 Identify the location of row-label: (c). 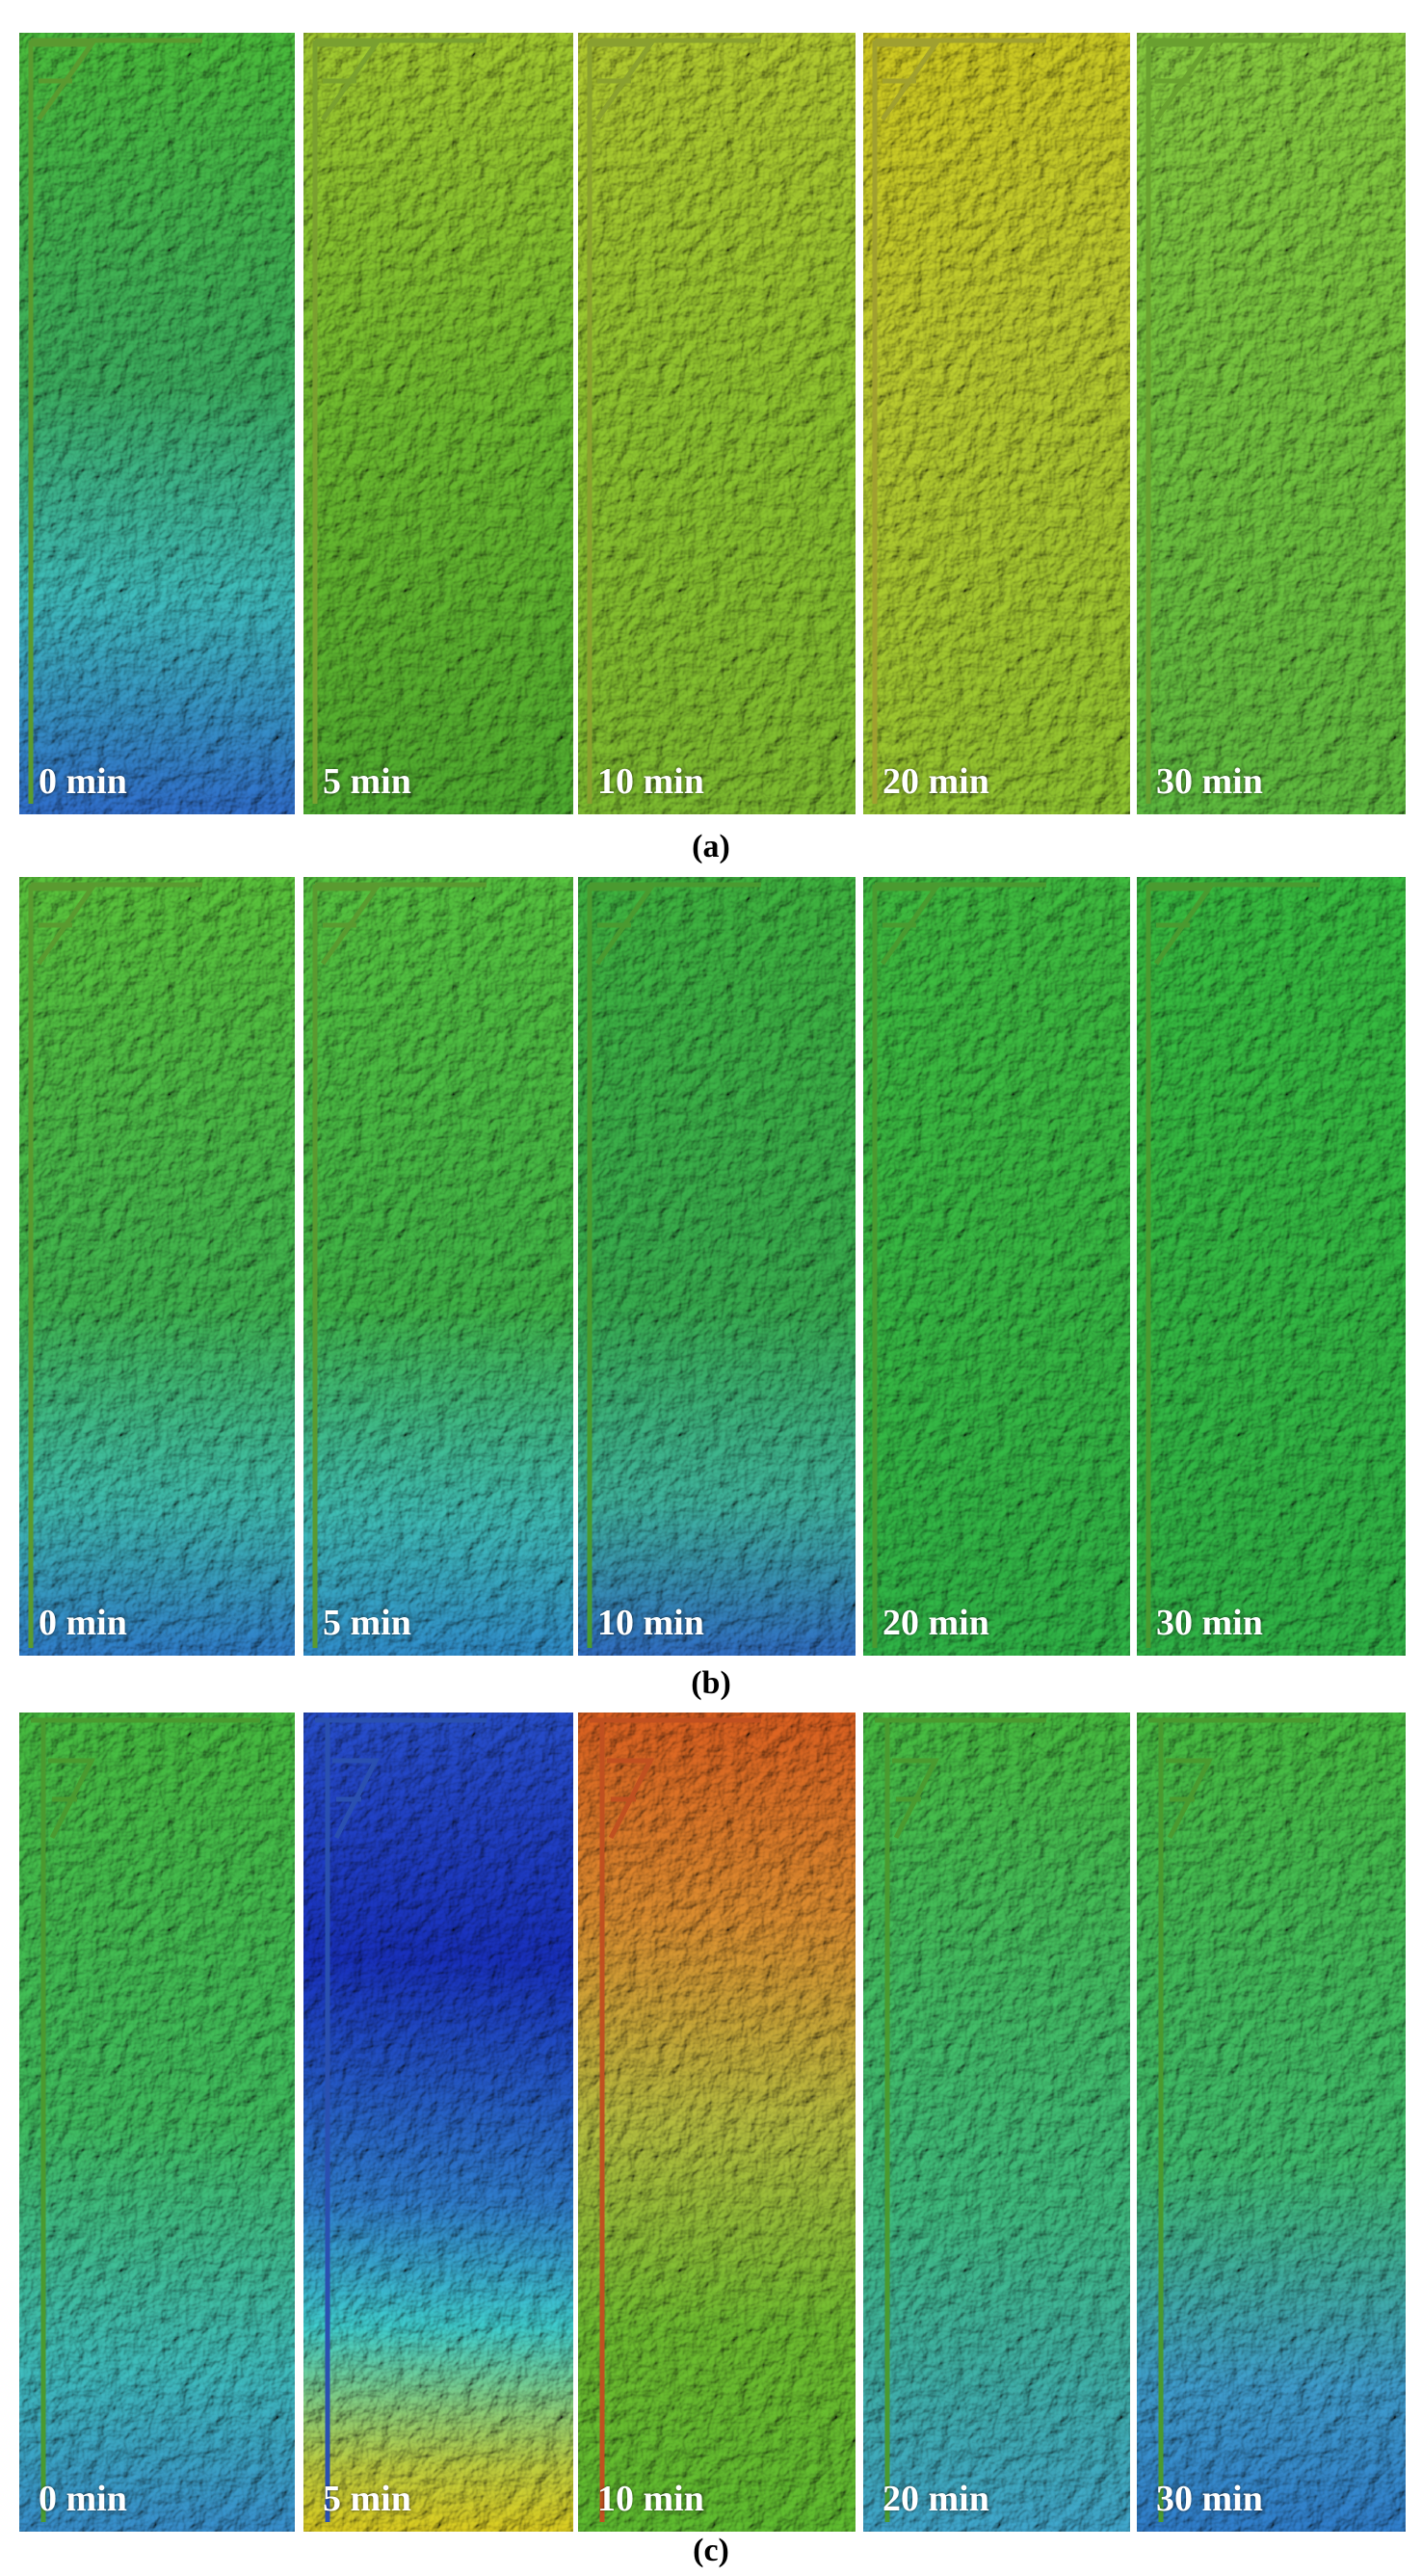
(711, 2550).